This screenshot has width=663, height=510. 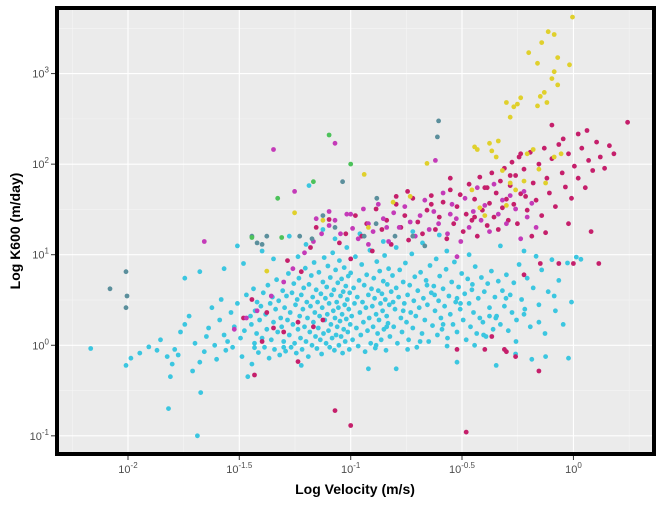 What do you see at coordinates (40, 163) in the screenshot?
I see `y-tick-label: 10²` at bounding box center [40, 163].